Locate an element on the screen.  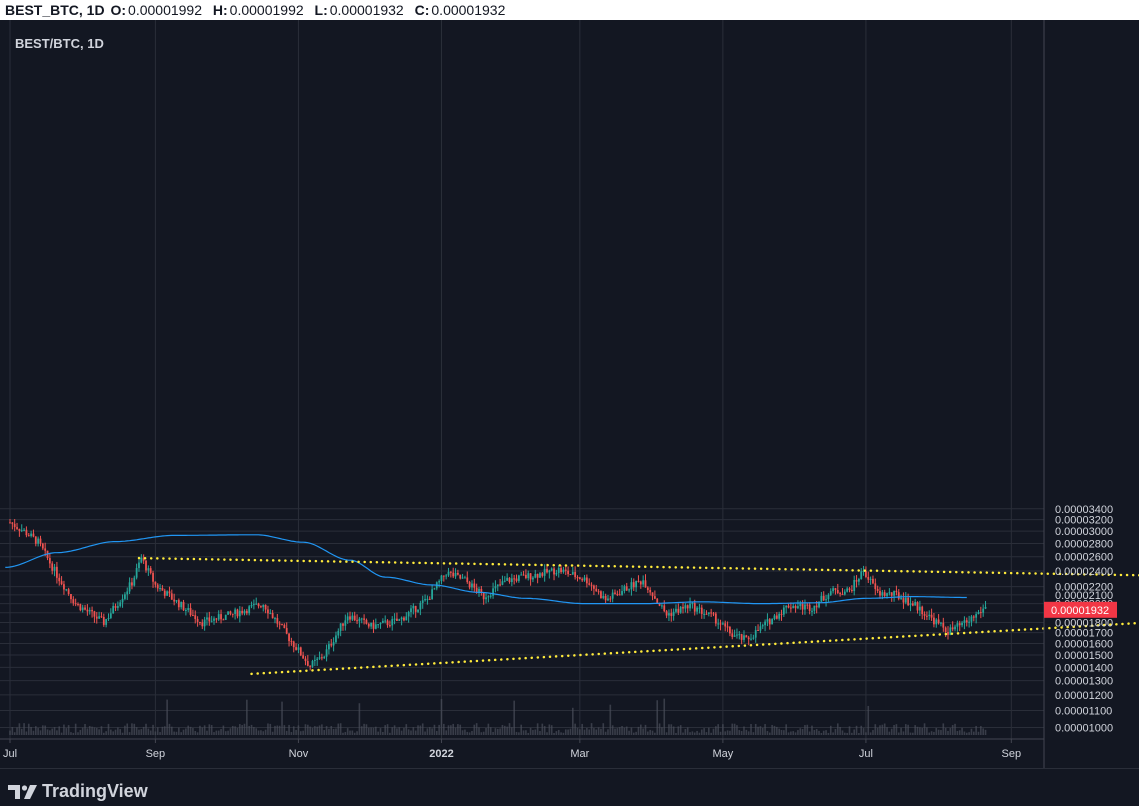
last-price-value: 0.00001932 is located at coordinates (1080, 611).